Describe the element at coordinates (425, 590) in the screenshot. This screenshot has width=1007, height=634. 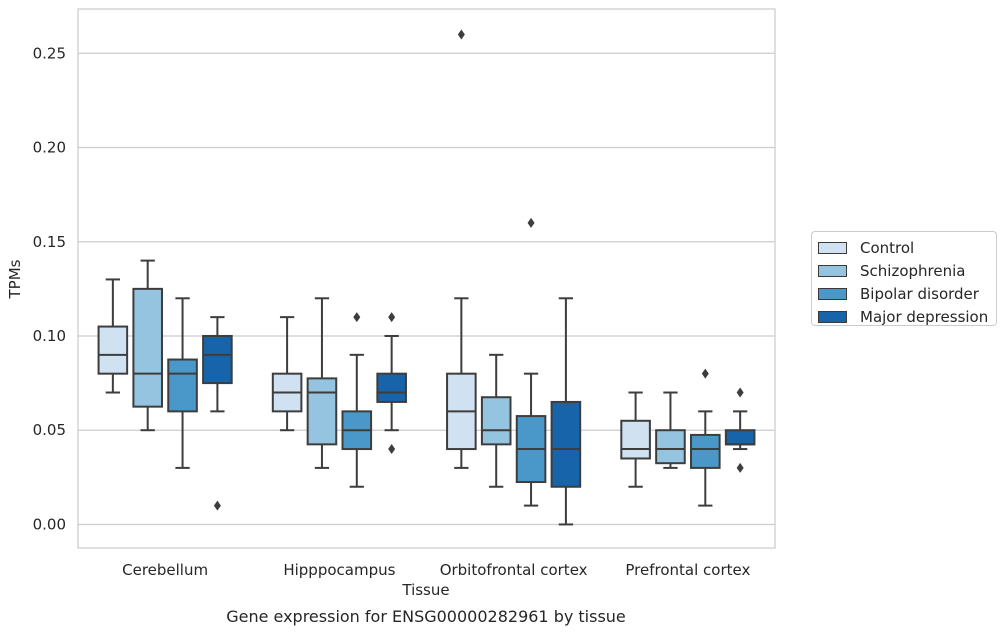
I see `x-axis-label: Tissue` at that location.